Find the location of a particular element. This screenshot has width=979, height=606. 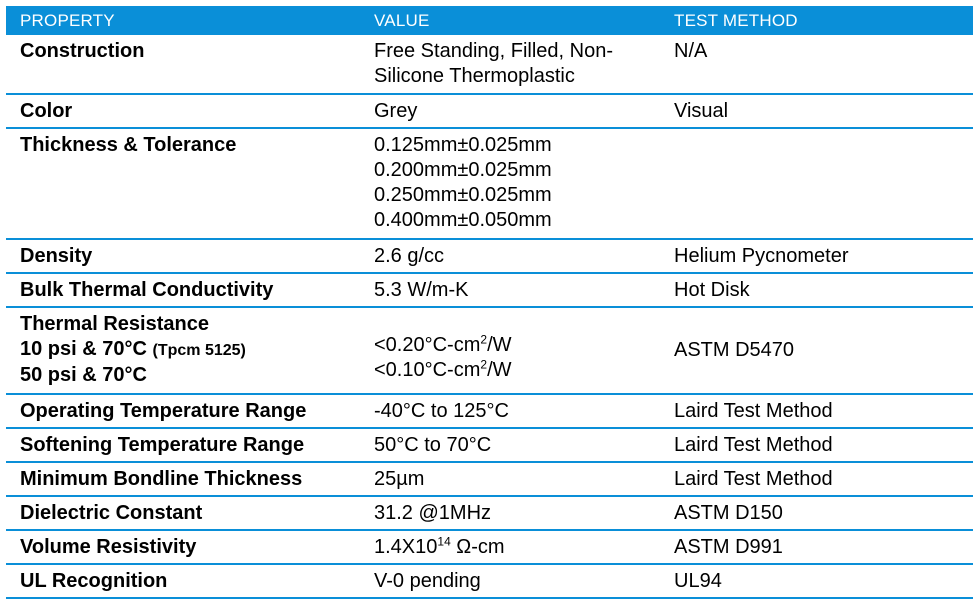

header-test-method: TEST METHOD is located at coordinates (736, 20).